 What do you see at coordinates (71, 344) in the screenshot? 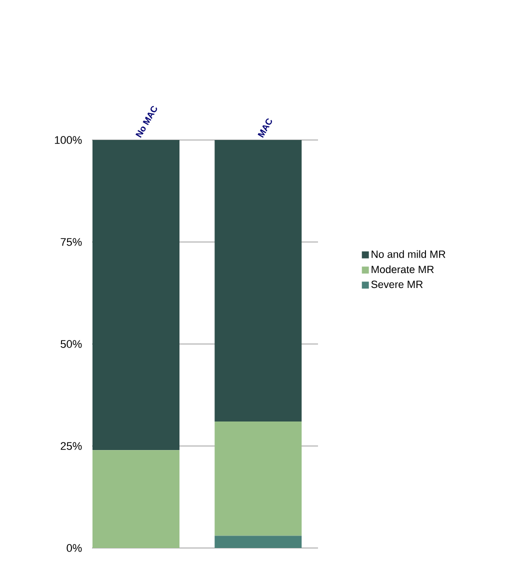
I see `y-tick-label: 50%` at bounding box center [71, 344].